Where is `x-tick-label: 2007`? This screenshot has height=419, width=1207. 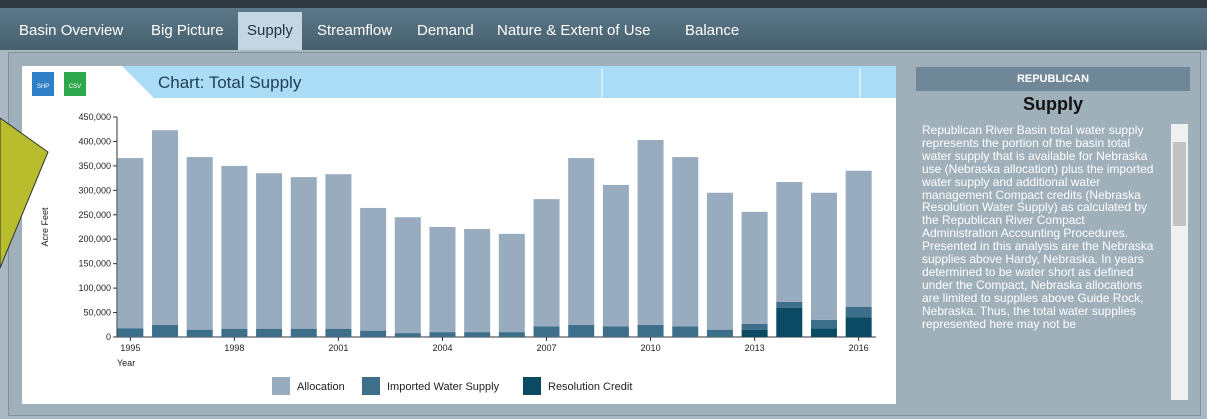 x-tick-label: 2007 is located at coordinates (547, 348).